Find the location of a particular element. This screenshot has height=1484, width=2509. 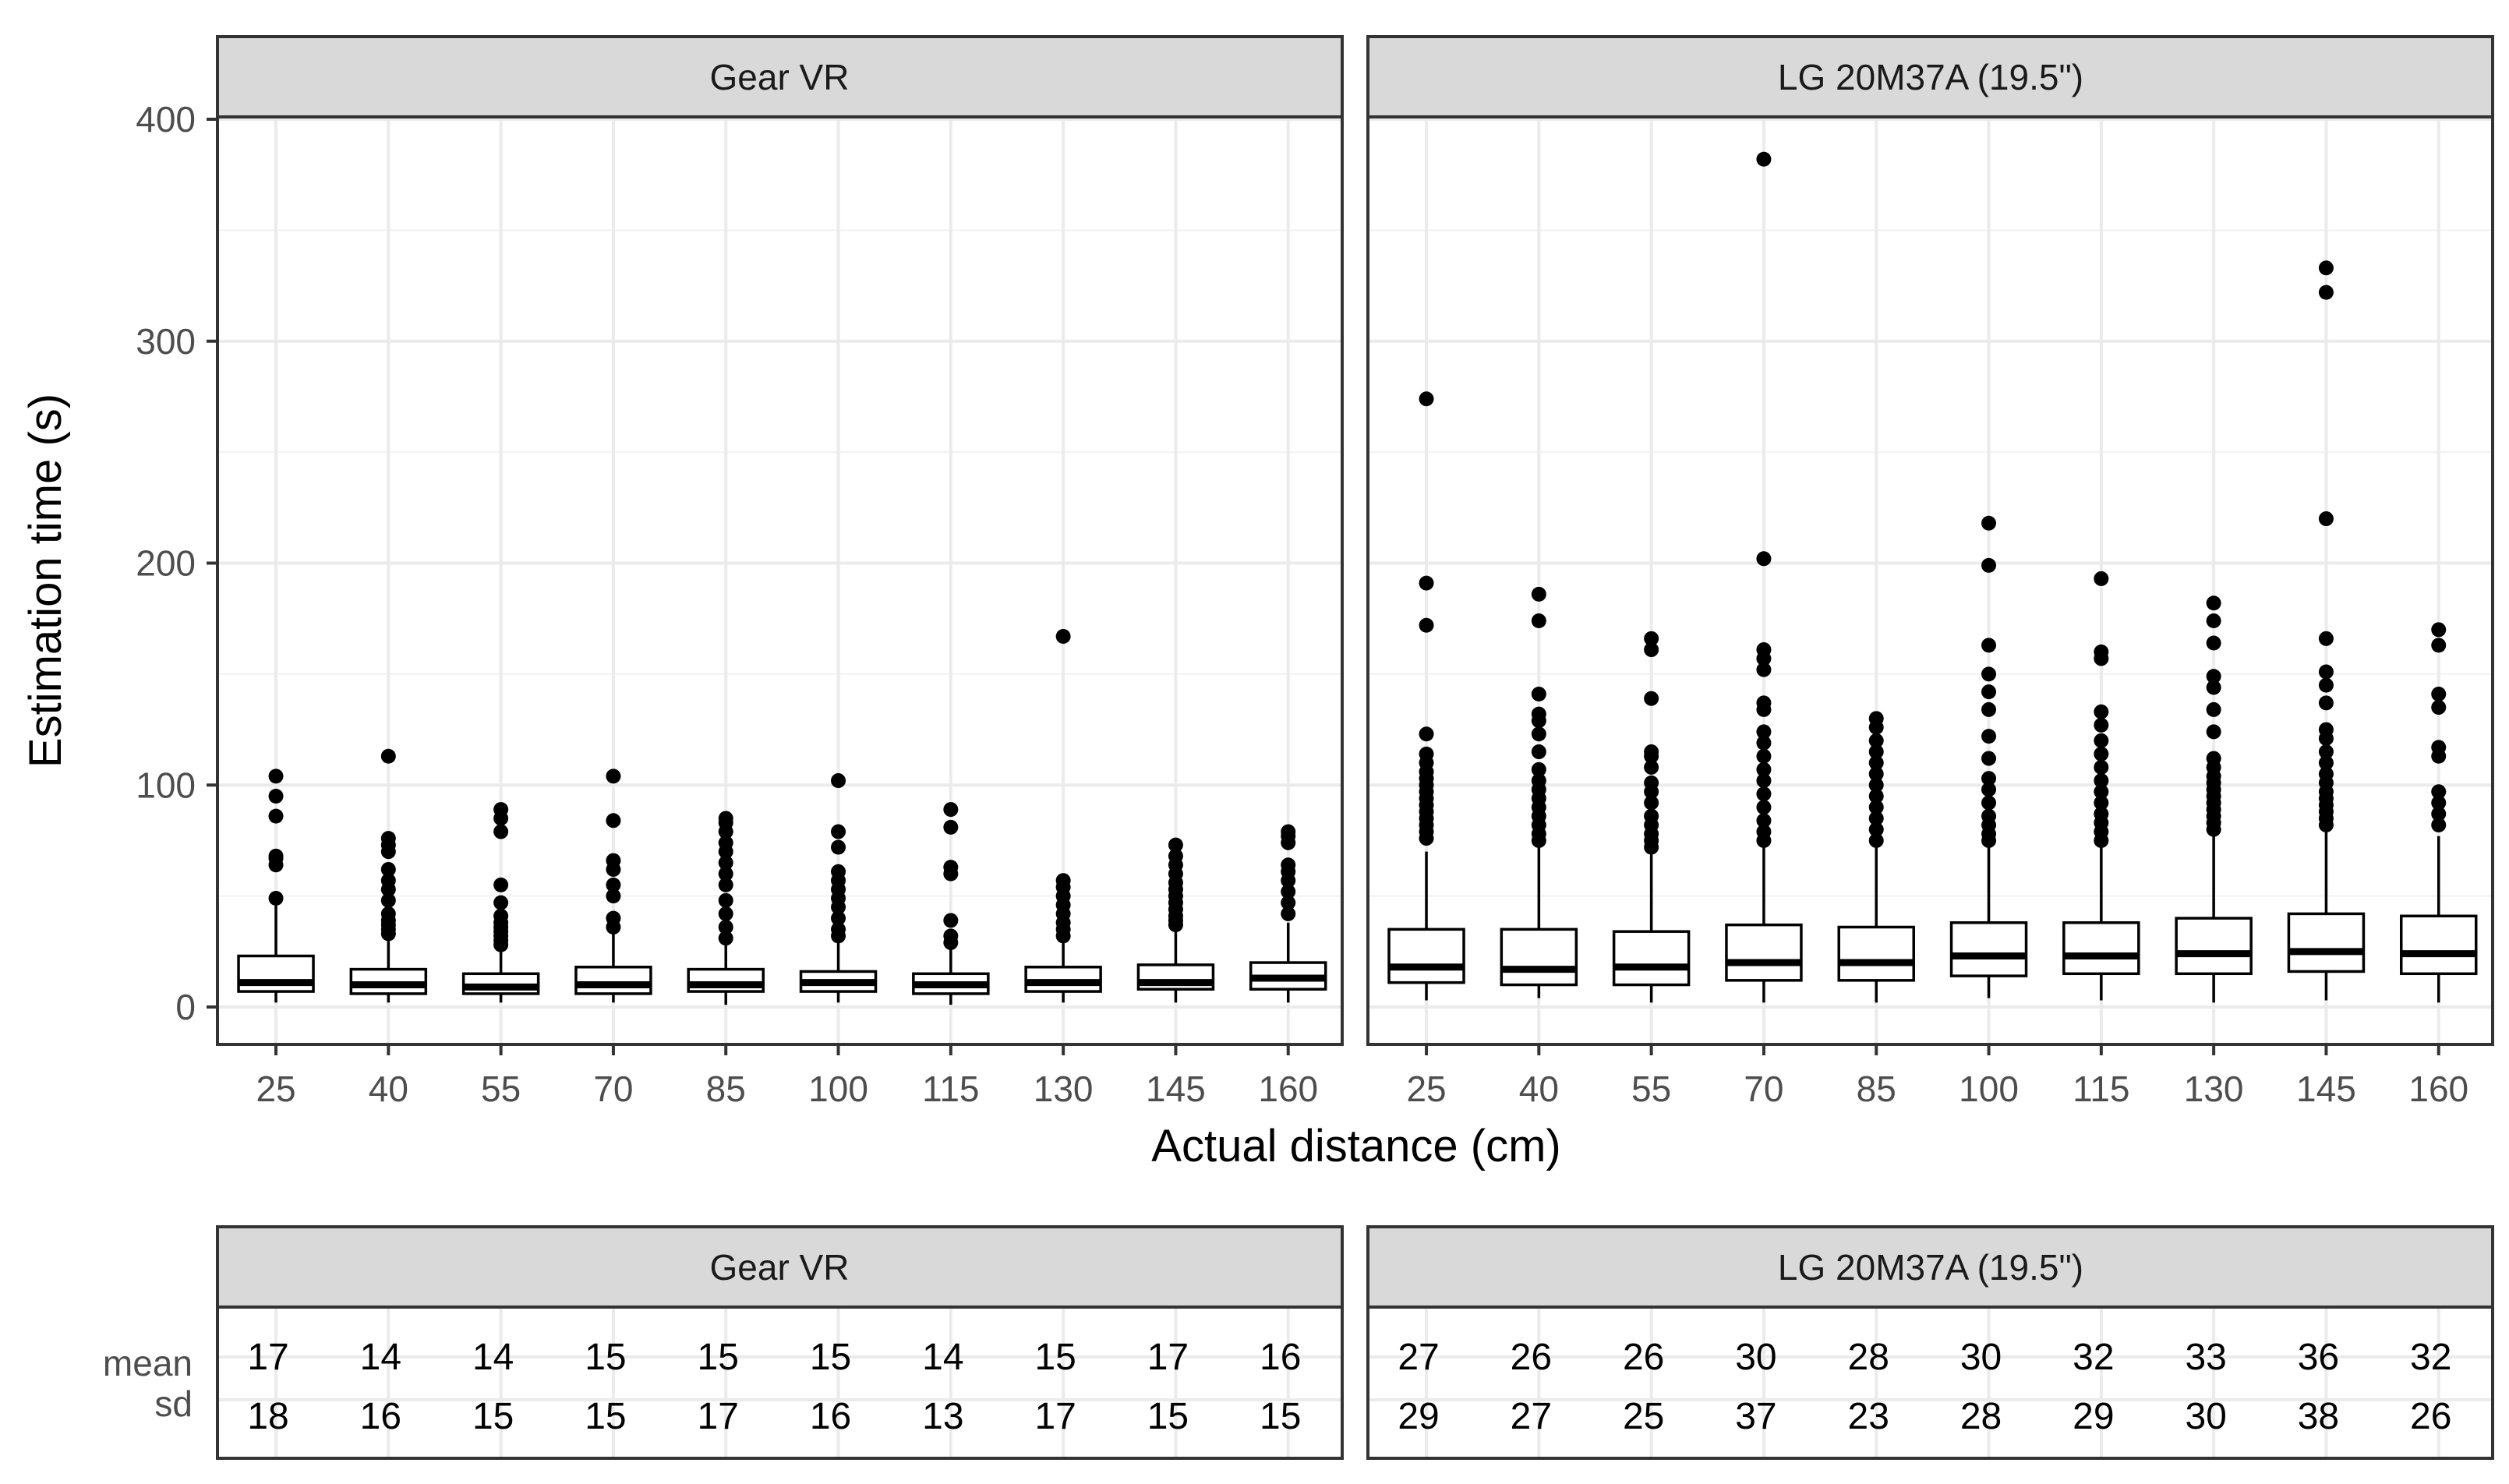

x-tick-label: 40 is located at coordinates (1539, 1089).